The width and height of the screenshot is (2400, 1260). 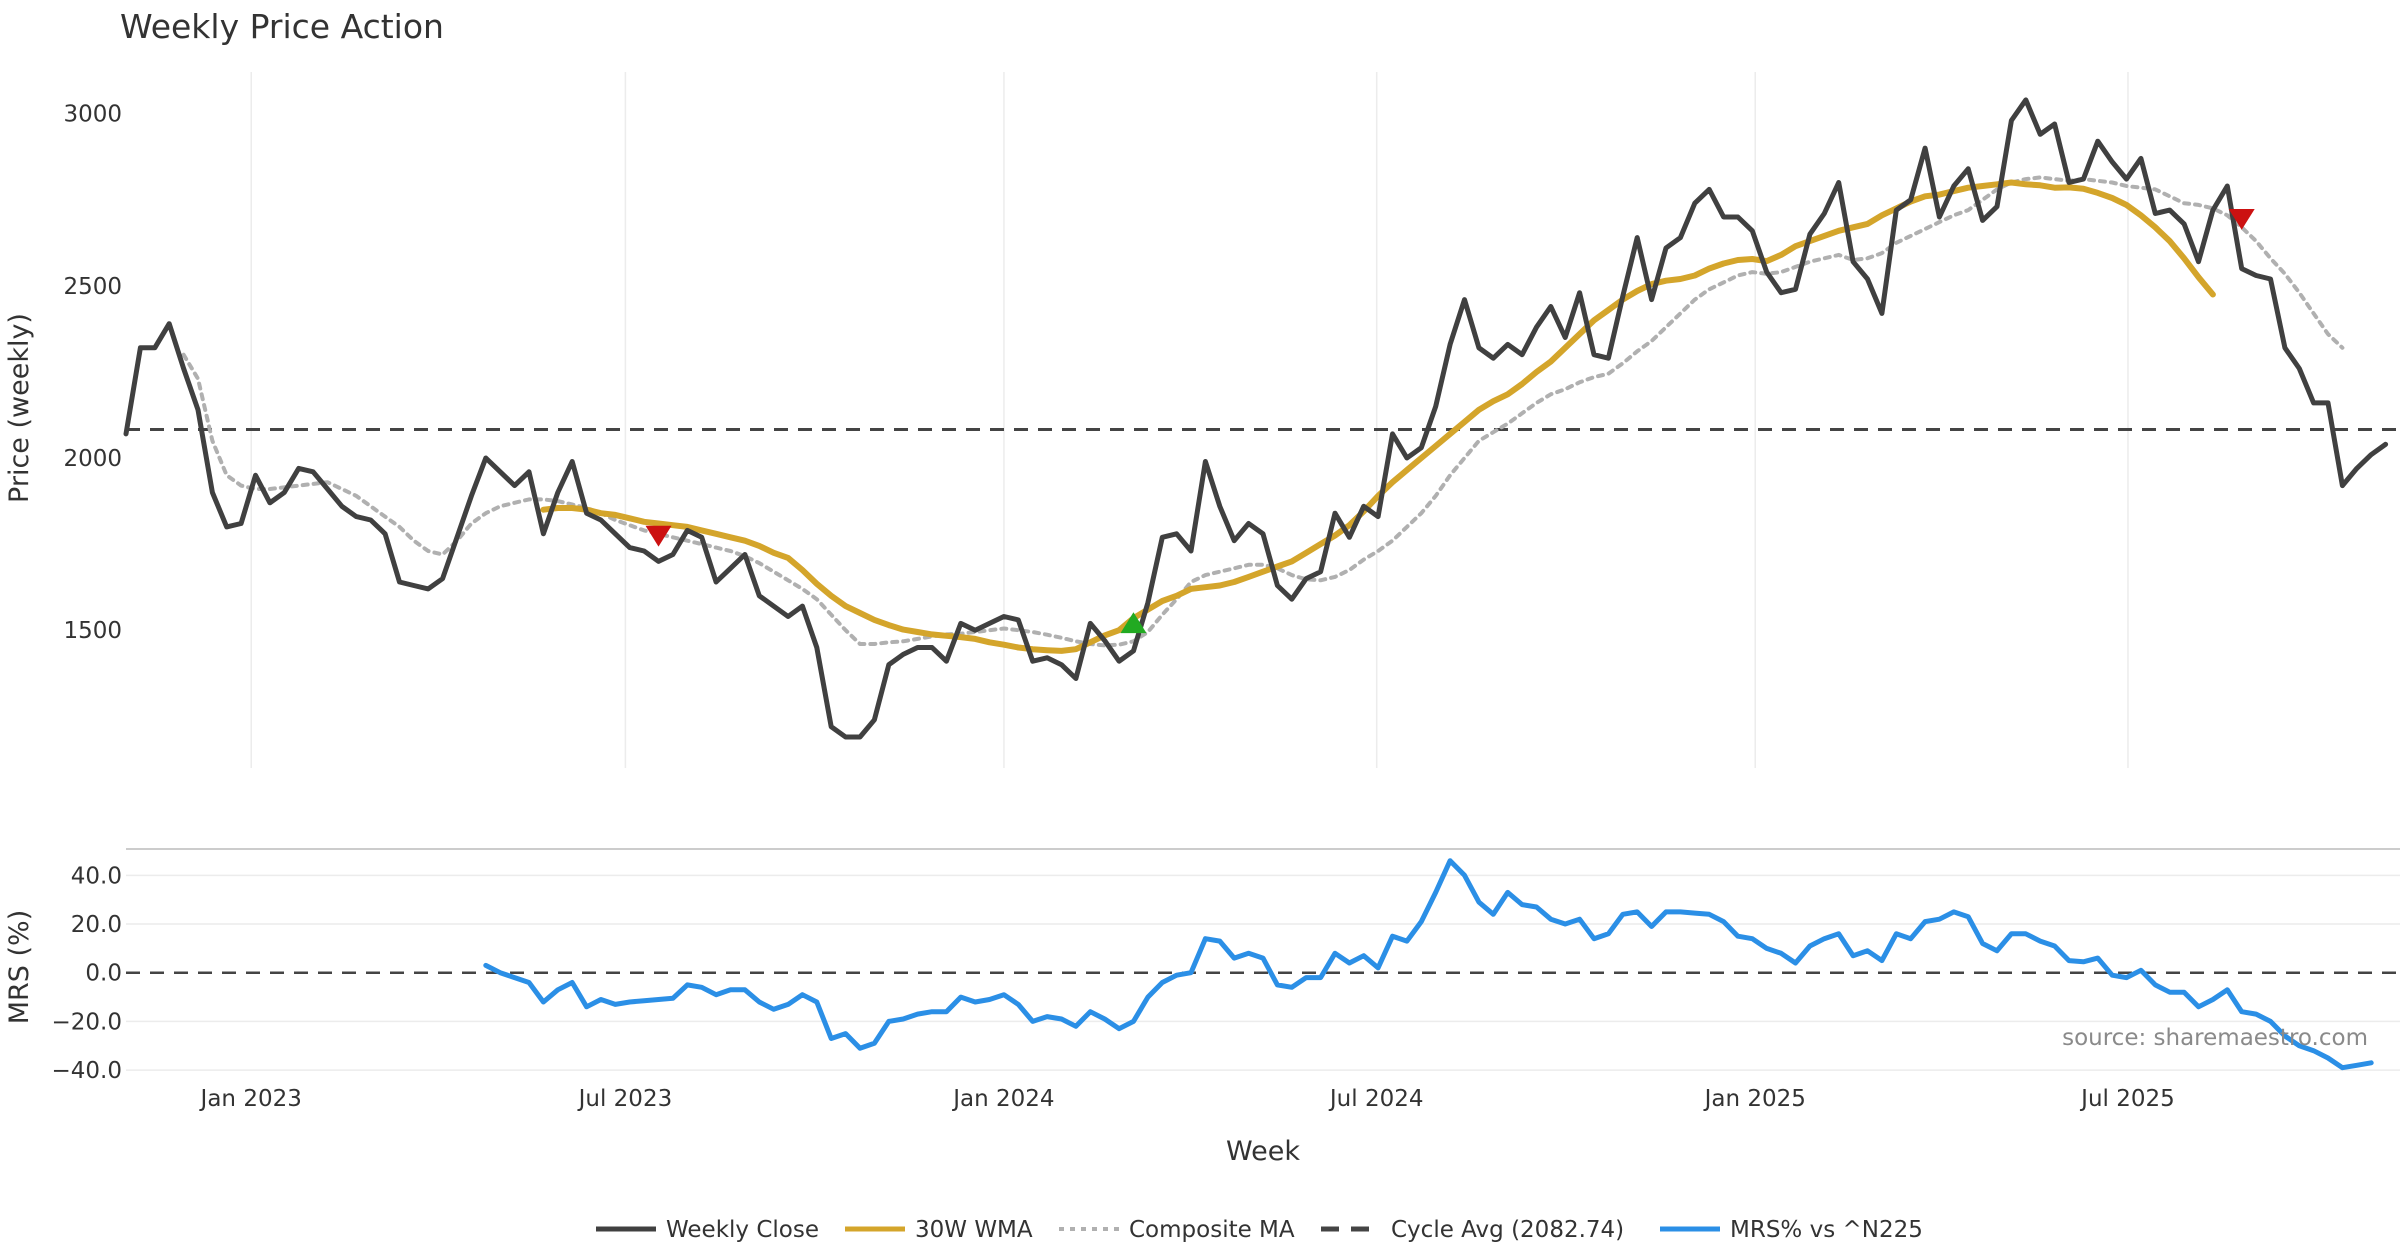 What do you see at coordinates (87, 1071) in the screenshot?
I see `mrs-ytick-0: −40.0` at bounding box center [87, 1071].